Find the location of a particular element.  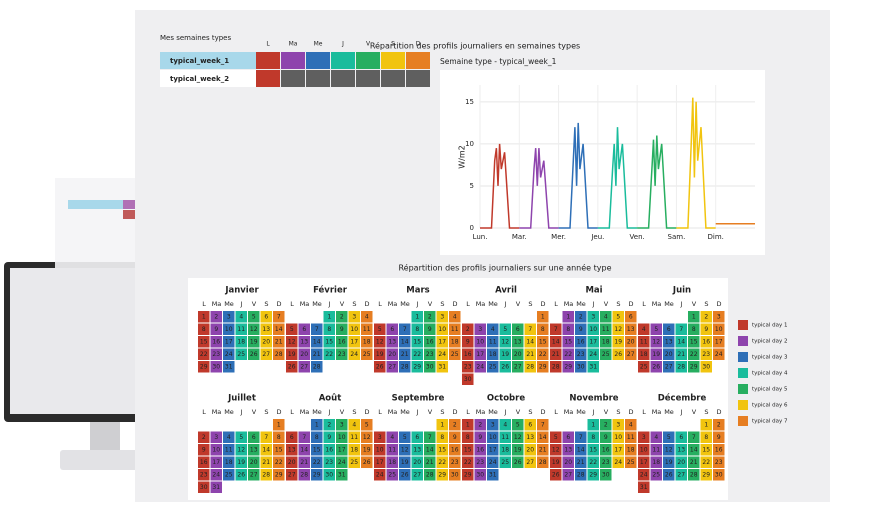

day-number: 1 is located at coordinates (593, 425).